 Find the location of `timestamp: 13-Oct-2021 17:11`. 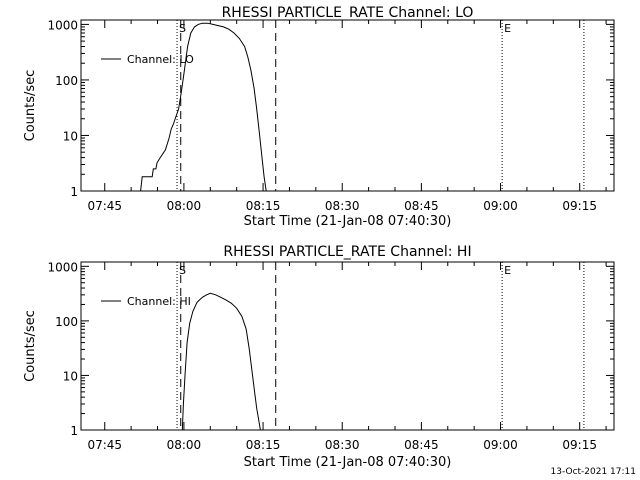

timestamp: 13-Oct-2021 17:11 is located at coordinates (593, 472).